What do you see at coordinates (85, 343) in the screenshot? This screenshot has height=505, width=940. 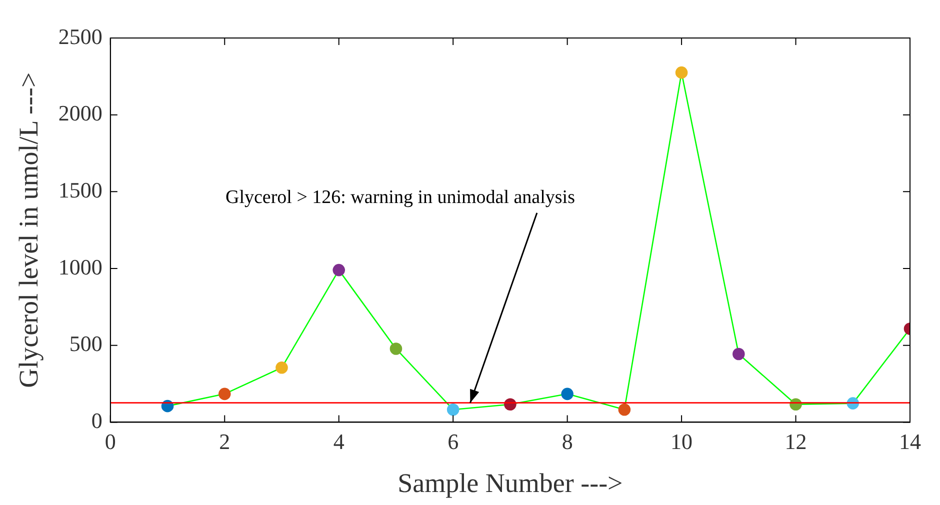 I see `y-tick-label: 500` at bounding box center [85, 343].